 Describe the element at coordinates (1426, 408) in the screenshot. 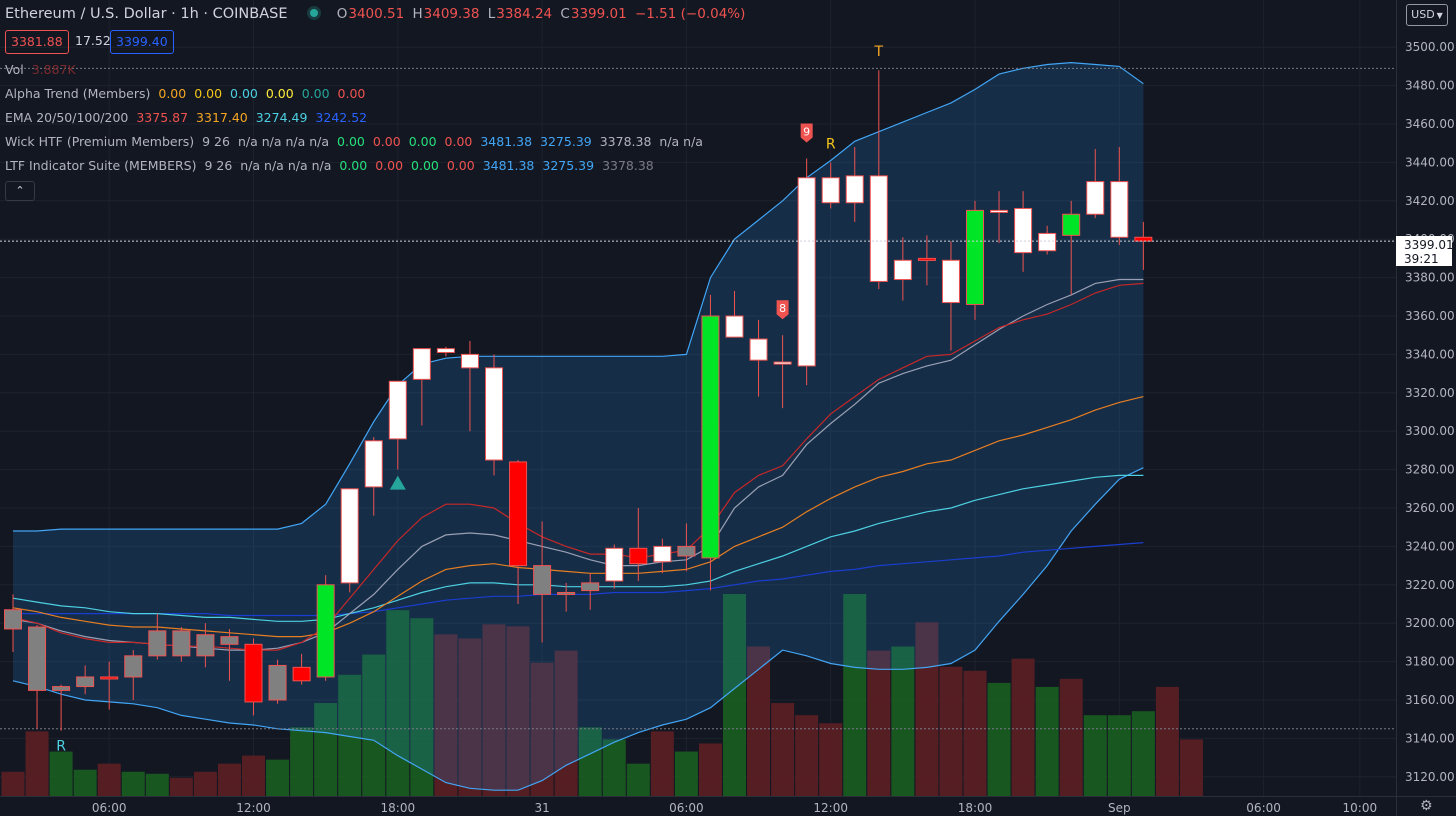

I see `price-axis-bg` at that location.